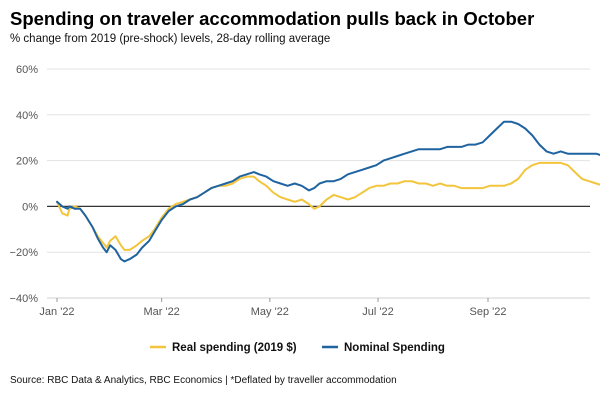  Describe the element at coordinates (24, 299) in the screenshot. I see `y-tick-label: −40%` at that location.